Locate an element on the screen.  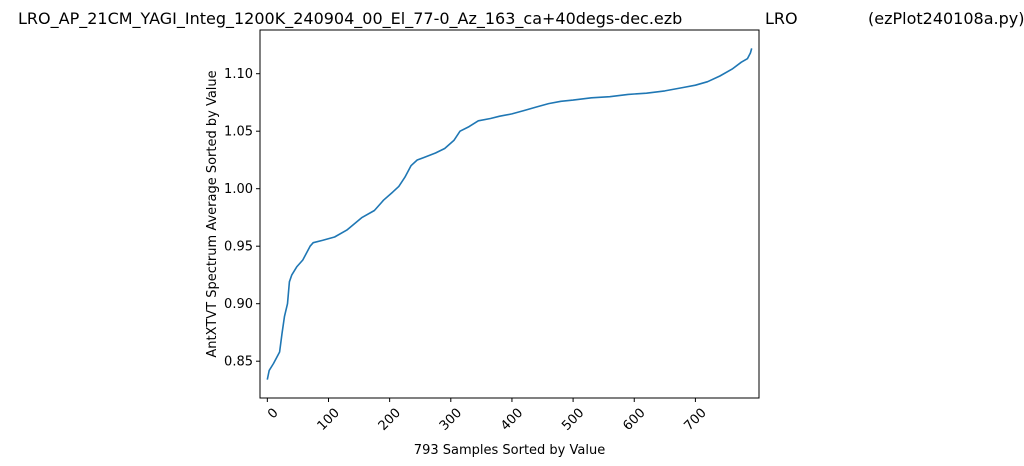
x-tick-label: 200 is located at coordinates (390, 420).